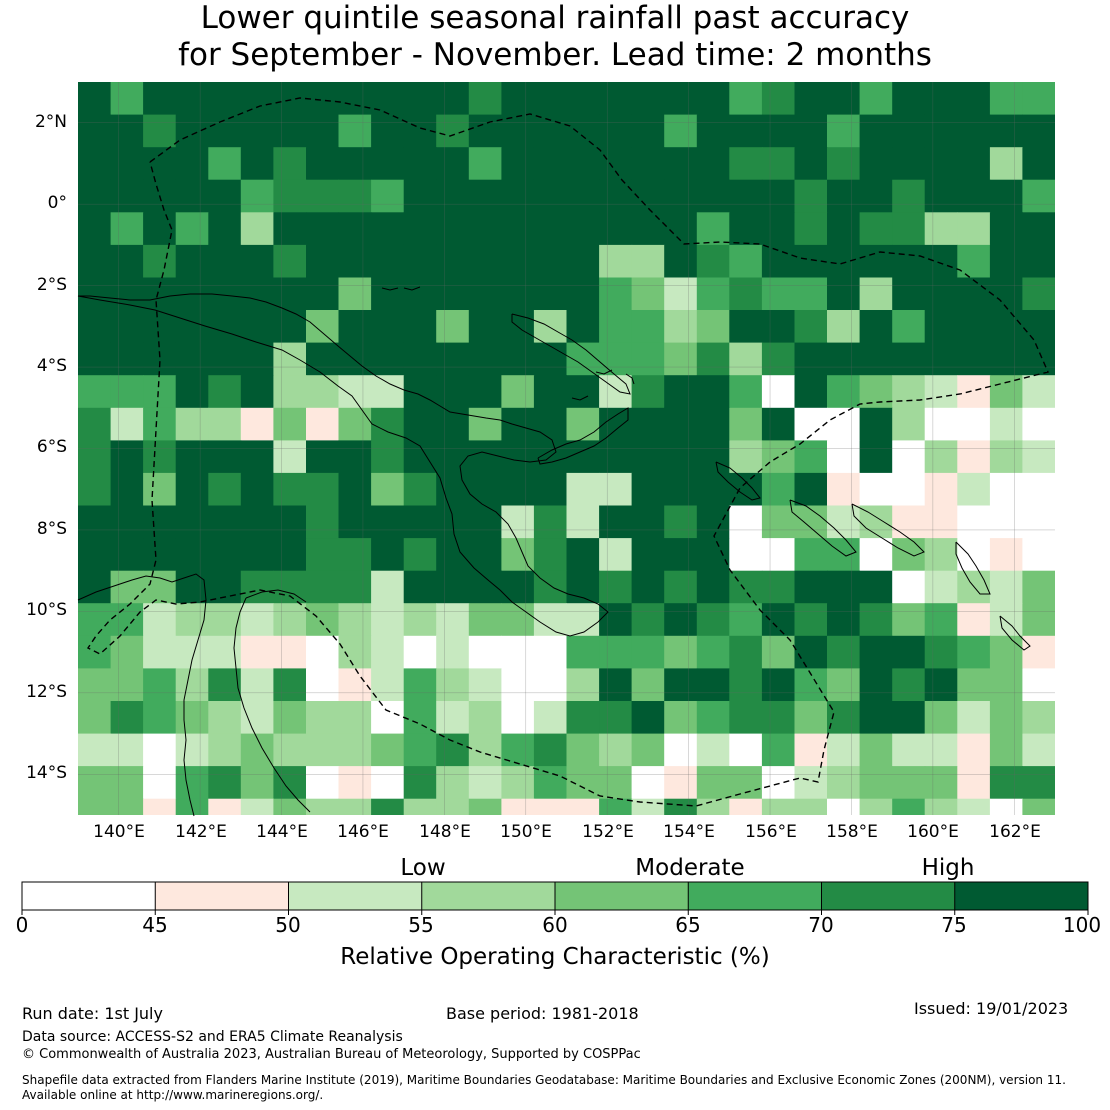 The width and height of the screenshot is (1110, 1110). I want to click on coastline-new-britain, so click(583, 436).